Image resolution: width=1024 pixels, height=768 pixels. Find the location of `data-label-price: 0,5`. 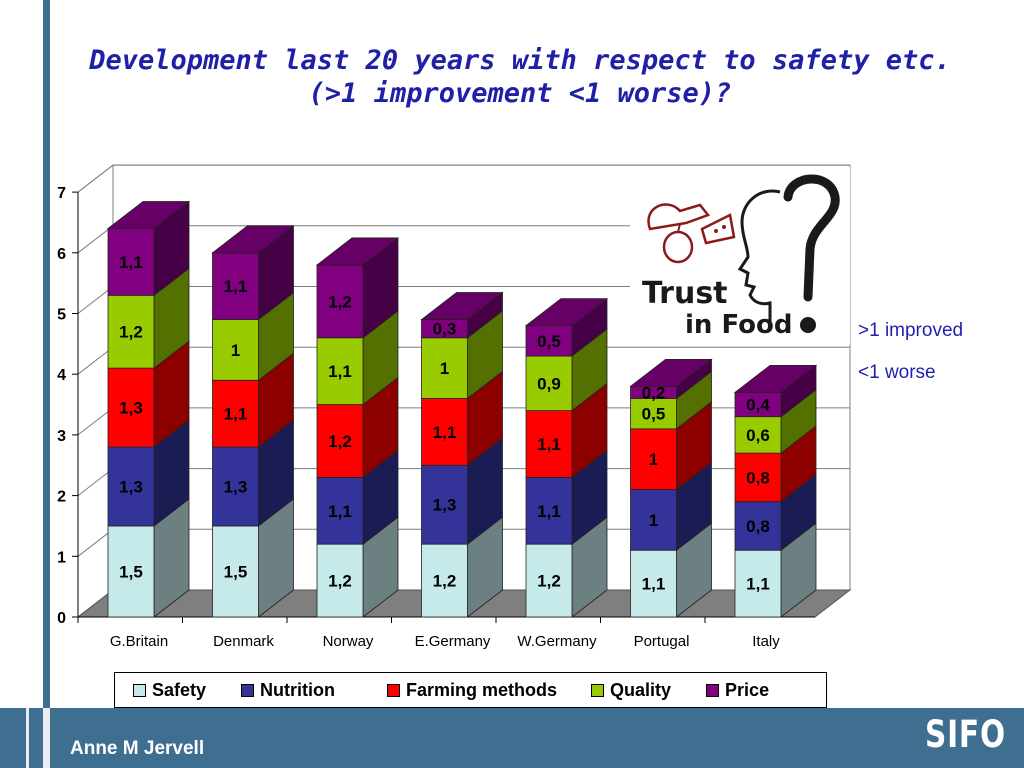

data-label-price: 0,5 is located at coordinates (549, 341).